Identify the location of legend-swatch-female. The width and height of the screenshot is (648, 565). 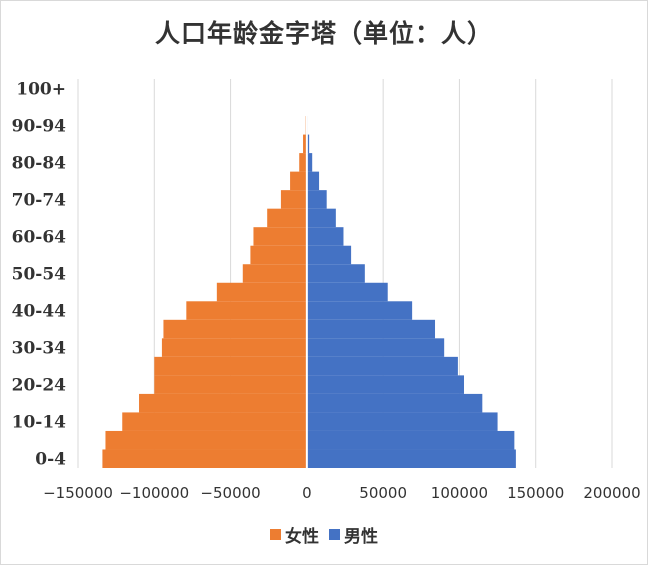
(276, 534).